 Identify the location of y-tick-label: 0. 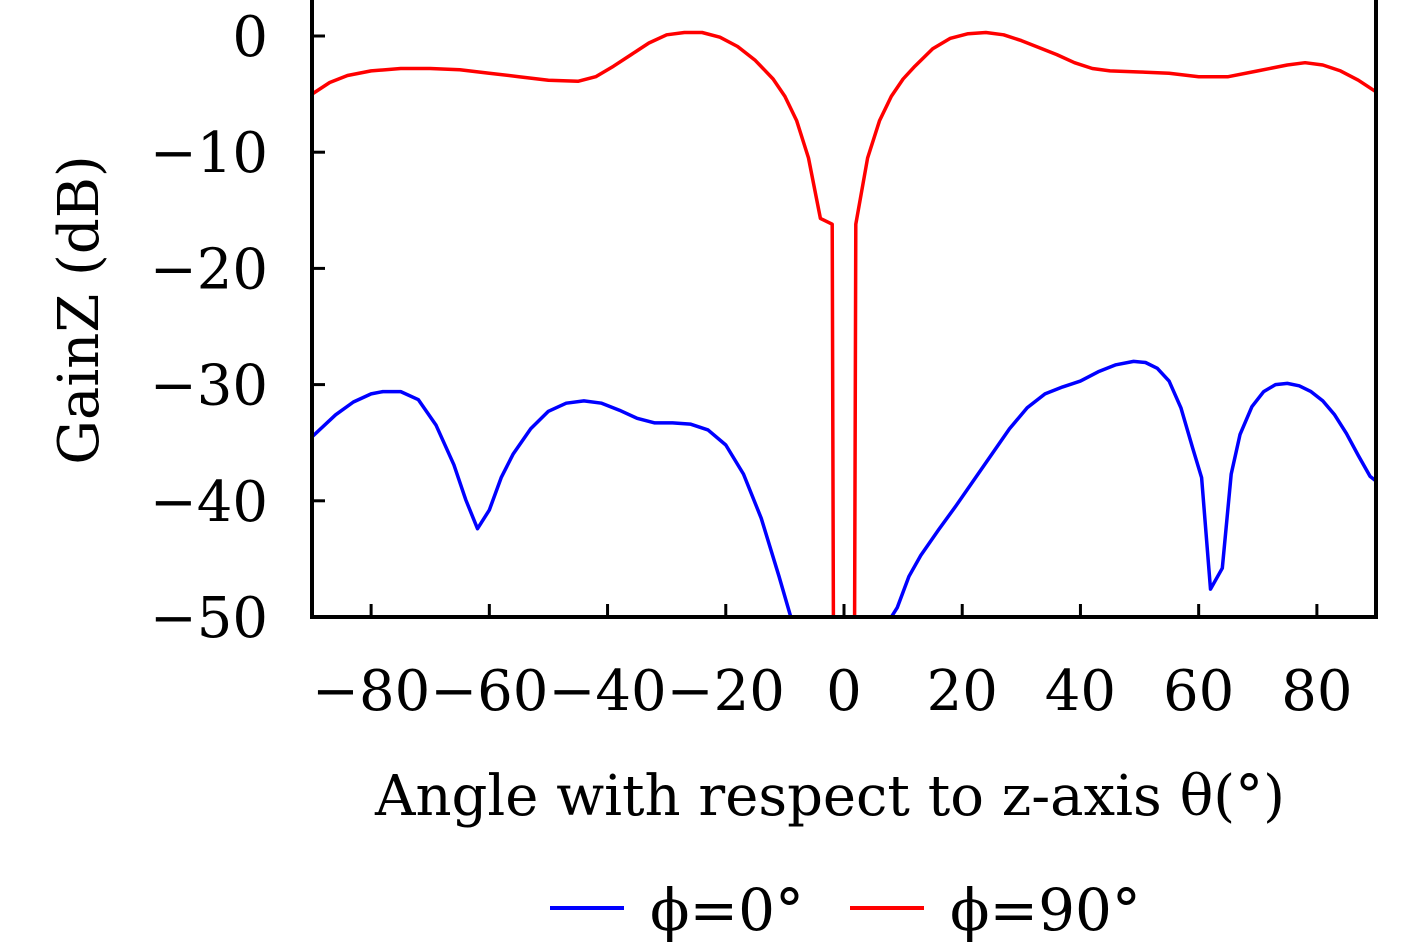
(250, 37).